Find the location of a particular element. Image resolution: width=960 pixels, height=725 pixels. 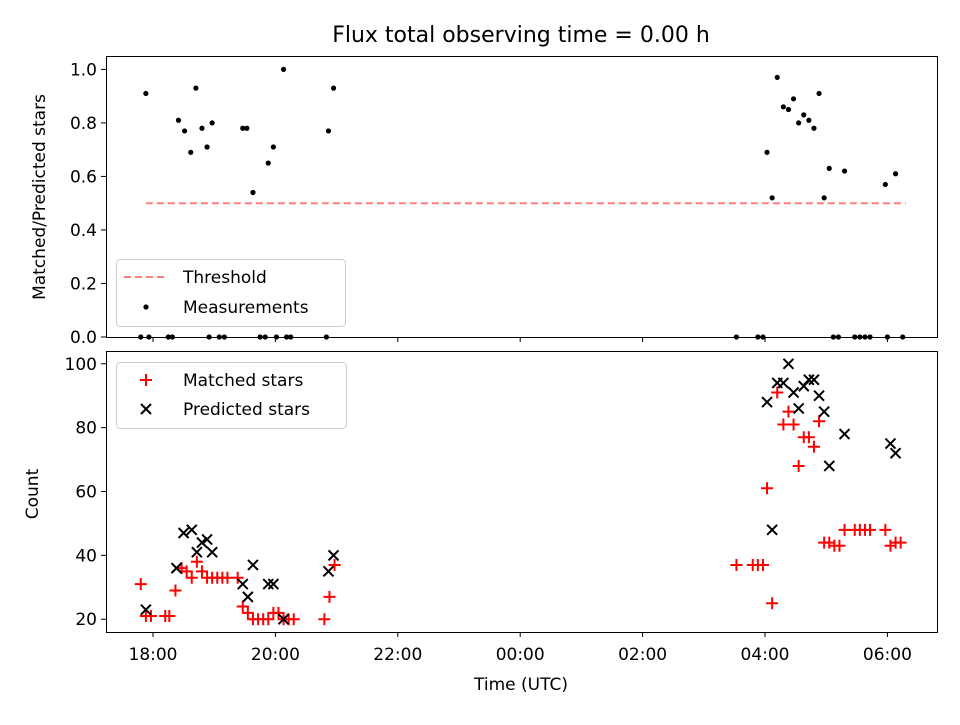

ratio-y-tick-label: 0.4 is located at coordinates (83, 231).